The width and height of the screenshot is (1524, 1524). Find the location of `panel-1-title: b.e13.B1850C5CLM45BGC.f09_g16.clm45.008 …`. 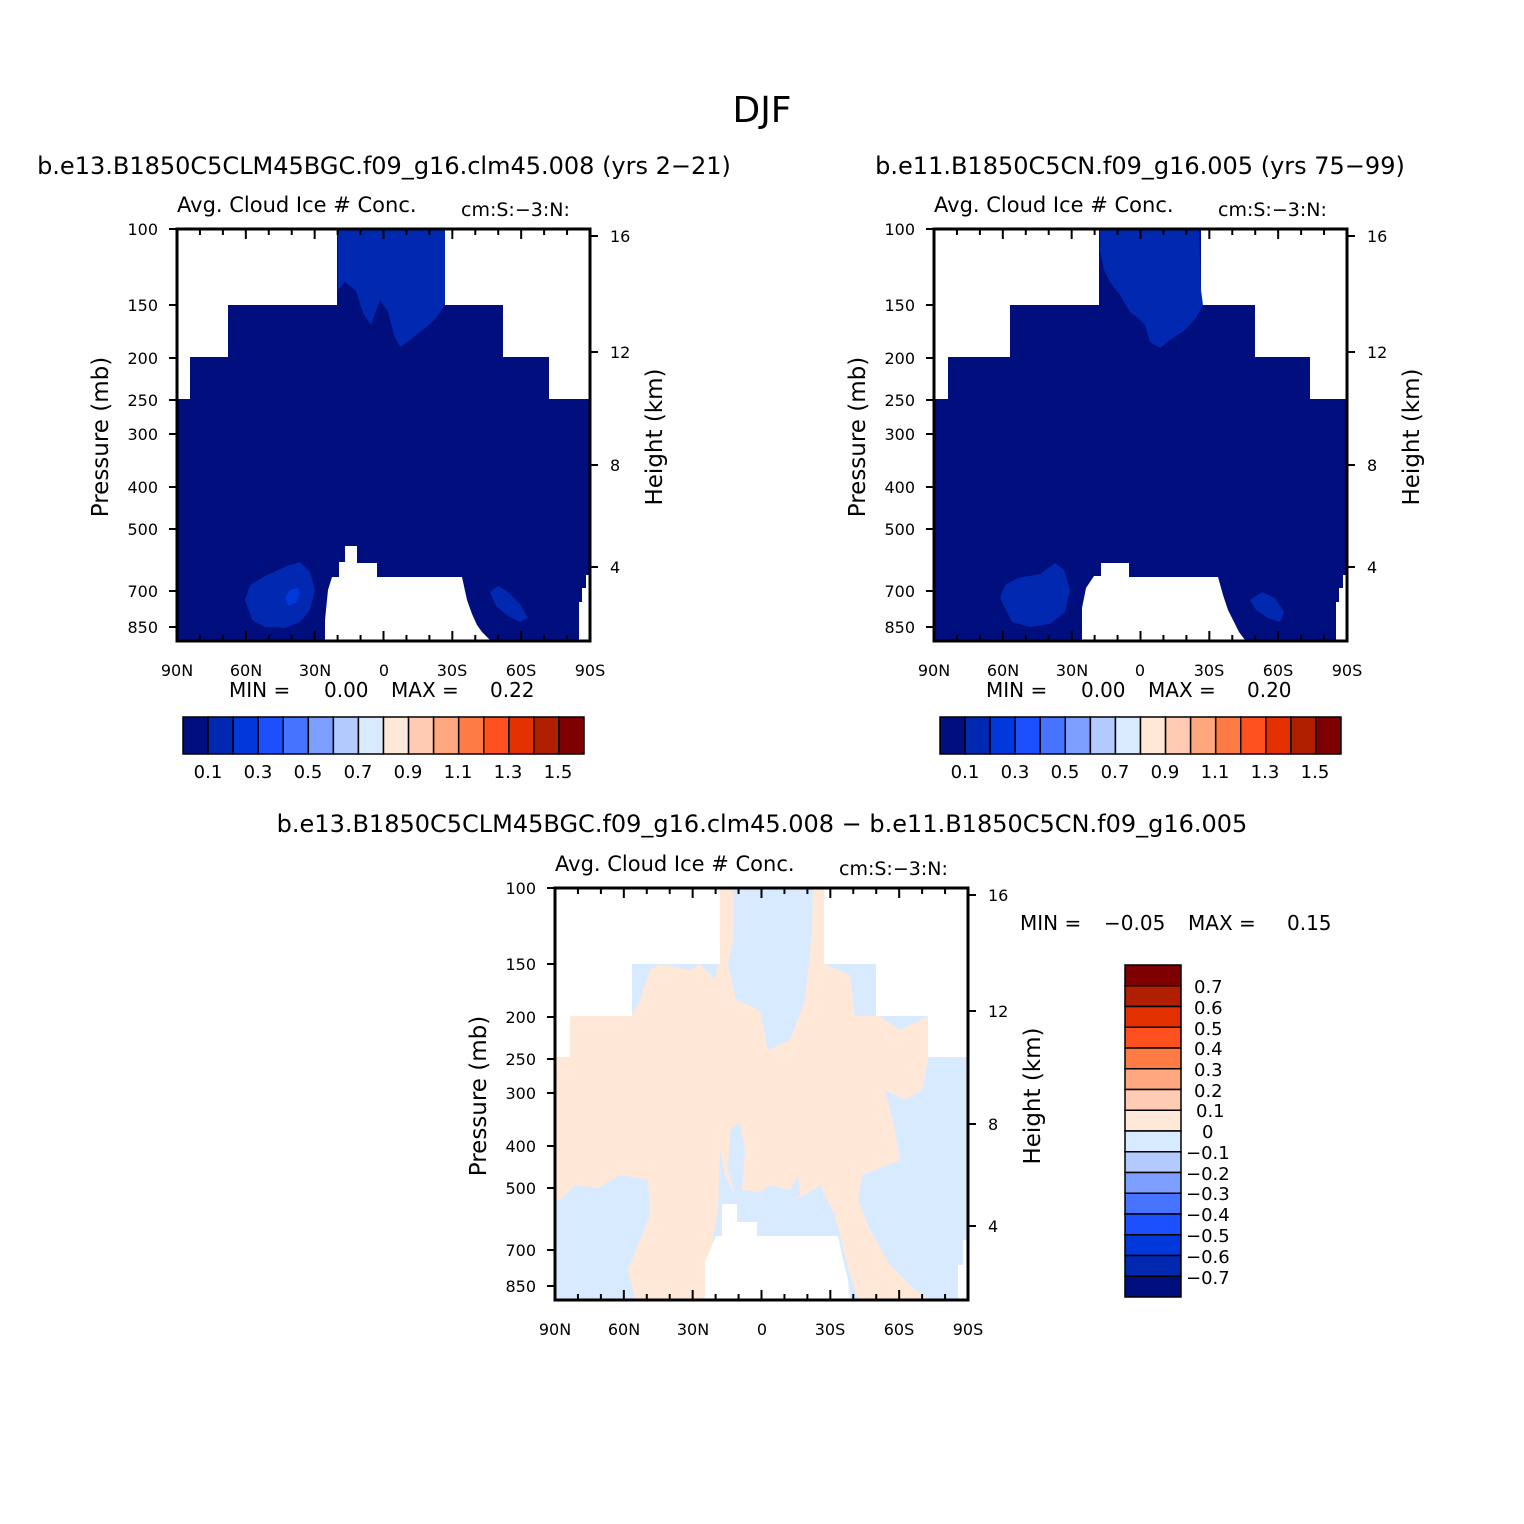

panel-1-title: b.e13.B1850C5CLM45BGC.f09_g16.clm45.008 … is located at coordinates (384, 166).